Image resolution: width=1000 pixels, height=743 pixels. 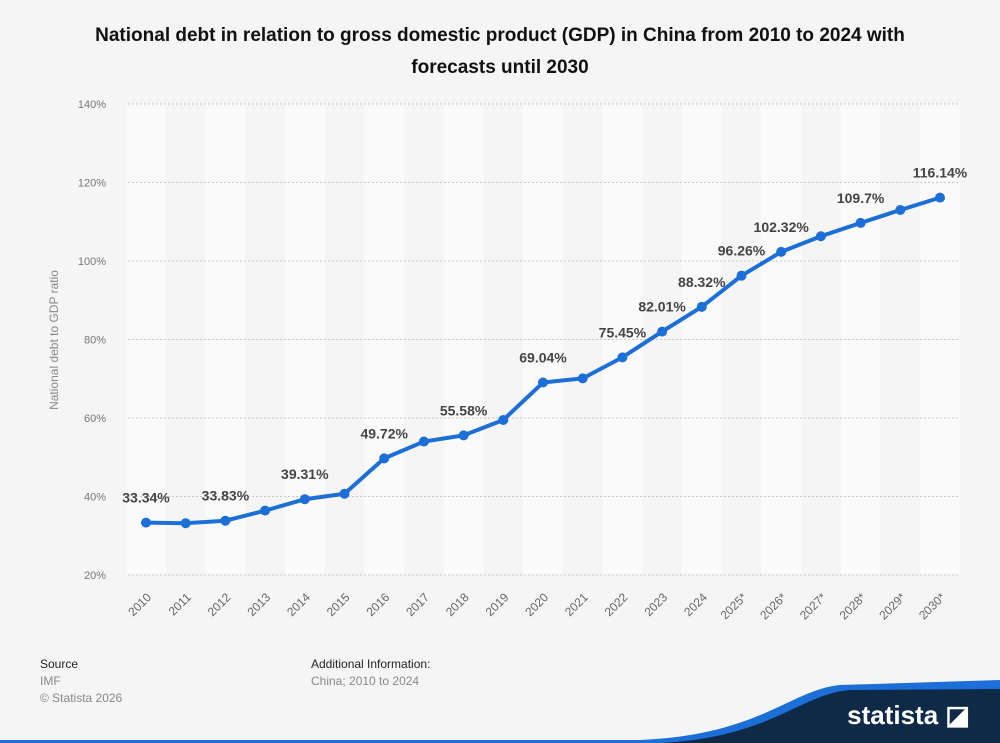 I want to click on data-label: 82.01%, so click(x=662, y=307).